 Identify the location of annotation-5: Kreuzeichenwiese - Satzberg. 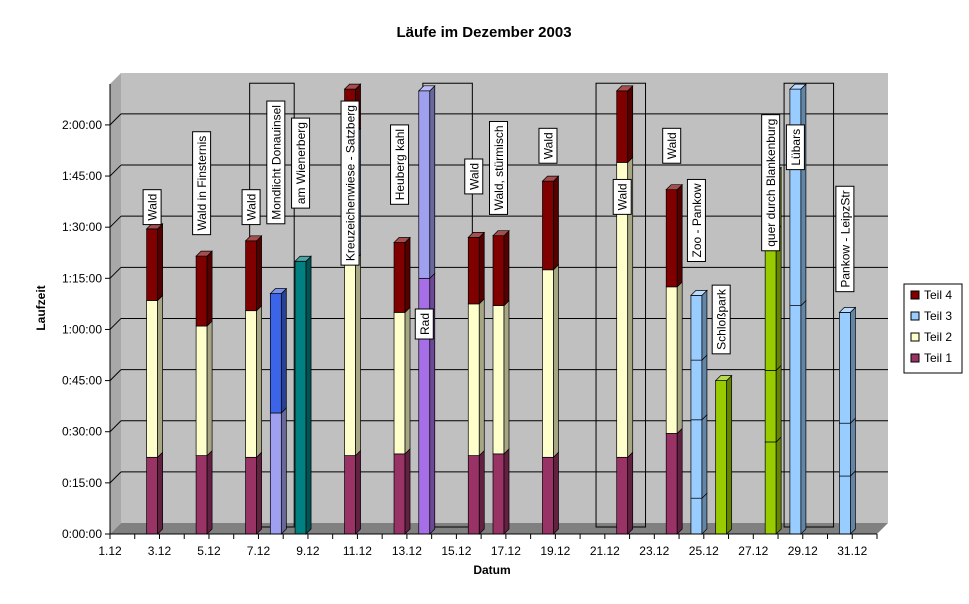
(350, 183).